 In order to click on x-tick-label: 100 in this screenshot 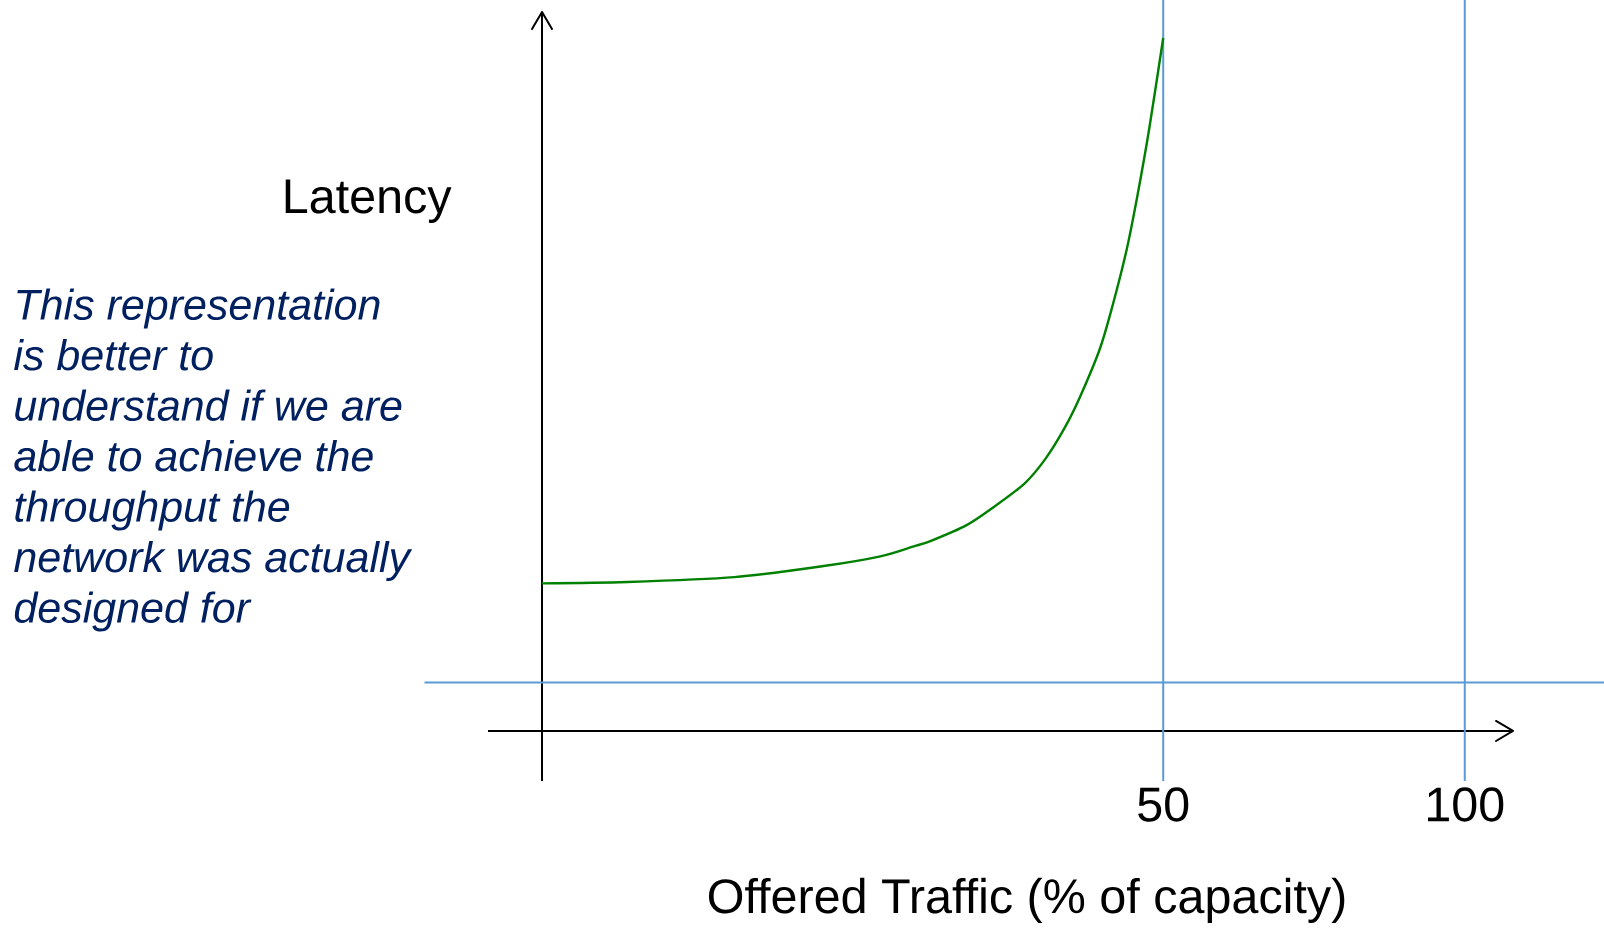, I will do `click(1466, 804)`.